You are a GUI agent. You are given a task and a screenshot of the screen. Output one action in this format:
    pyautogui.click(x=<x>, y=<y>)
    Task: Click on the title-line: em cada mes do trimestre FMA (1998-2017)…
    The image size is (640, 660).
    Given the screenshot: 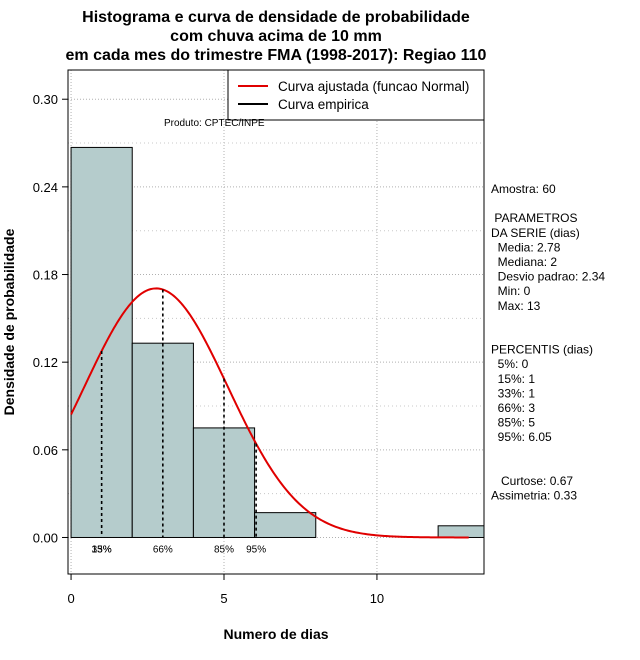 What is the action you would take?
    pyautogui.click(x=276, y=55)
    